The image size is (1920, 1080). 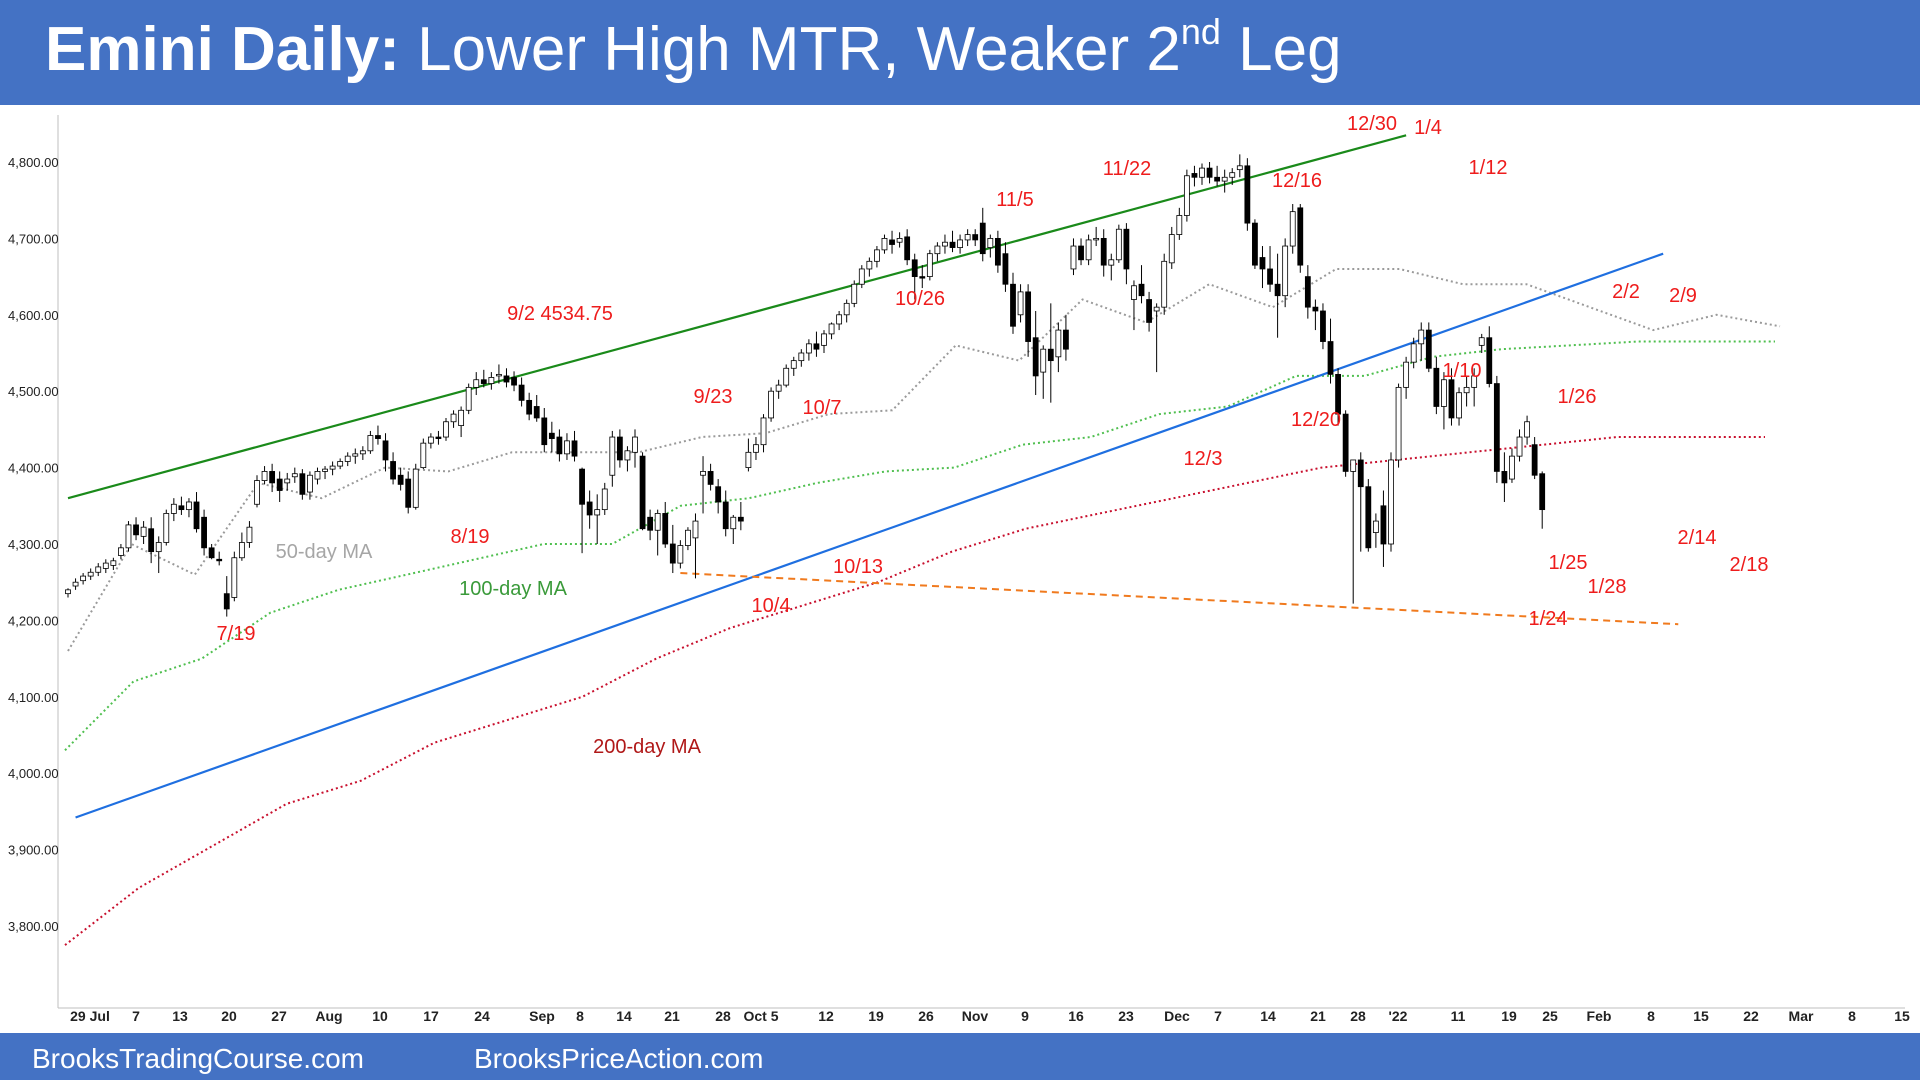 What do you see at coordinates (222, 49) in the screenshot?
I see `title-bold: Emini Daily:` at bounding box center [222, 49].